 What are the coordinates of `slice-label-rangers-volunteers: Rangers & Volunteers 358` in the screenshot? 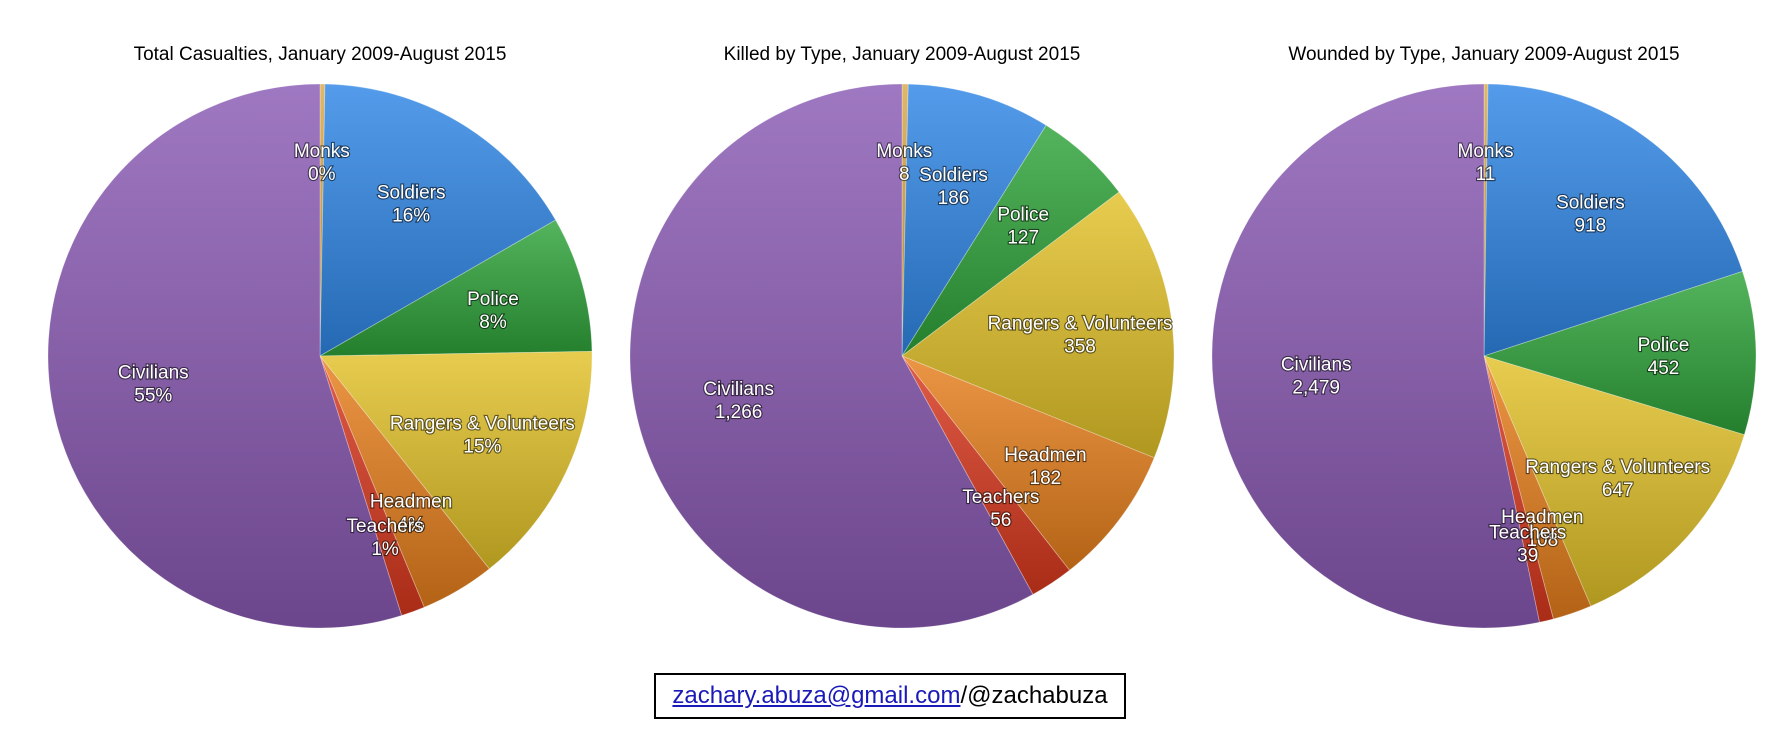 It's located at (1080, 335).